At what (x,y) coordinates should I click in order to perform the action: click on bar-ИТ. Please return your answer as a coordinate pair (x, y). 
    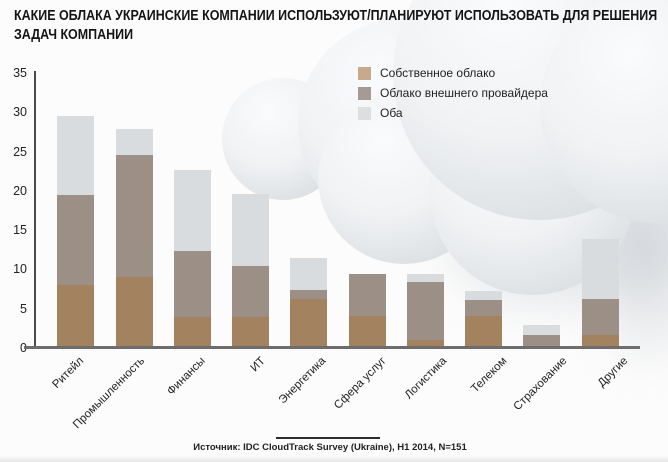
    Looking at the image, I should click on (251, 210).